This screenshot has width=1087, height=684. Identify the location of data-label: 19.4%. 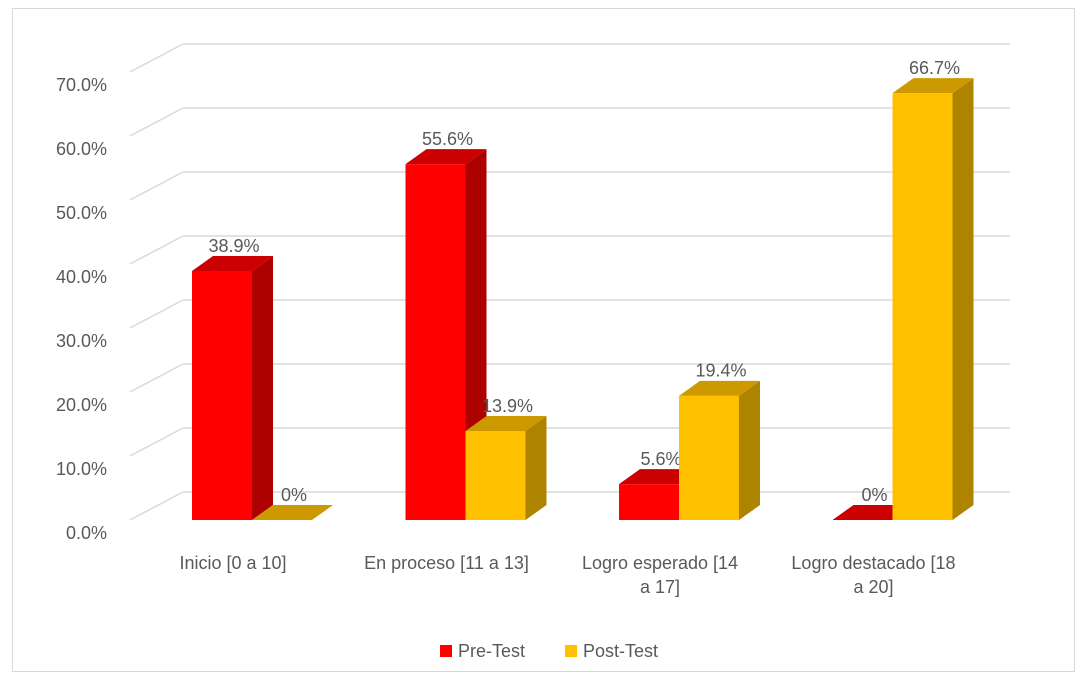
(720, 371).